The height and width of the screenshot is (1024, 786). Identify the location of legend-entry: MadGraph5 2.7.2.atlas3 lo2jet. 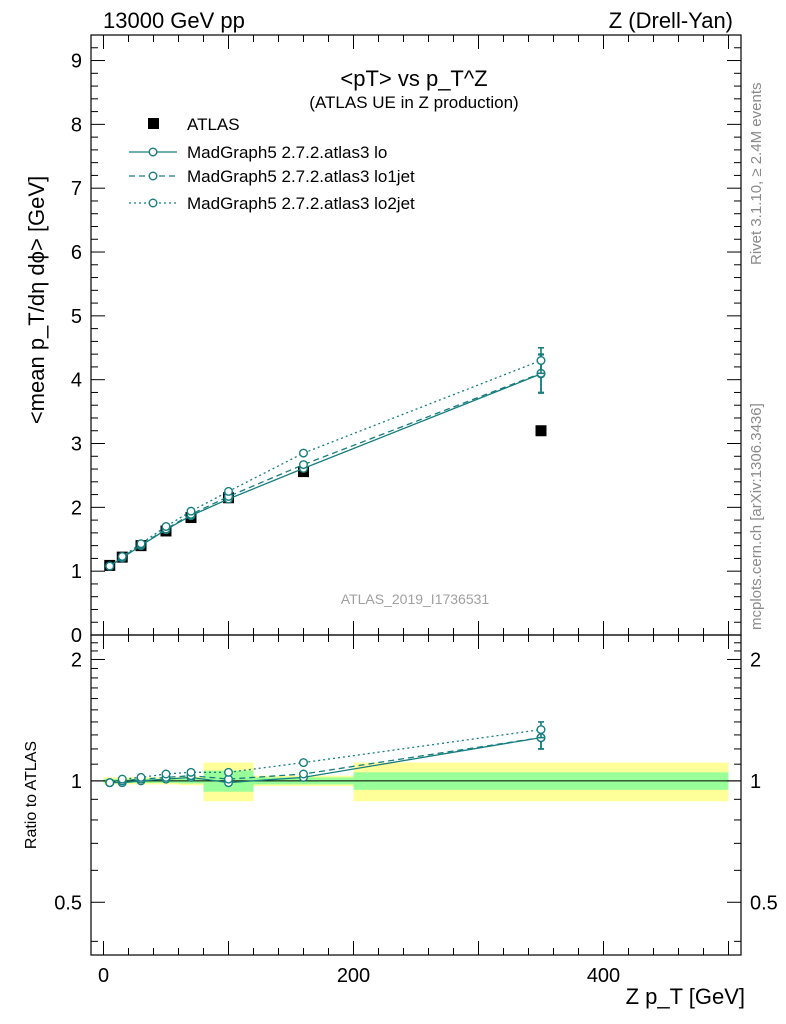
(301, 203).